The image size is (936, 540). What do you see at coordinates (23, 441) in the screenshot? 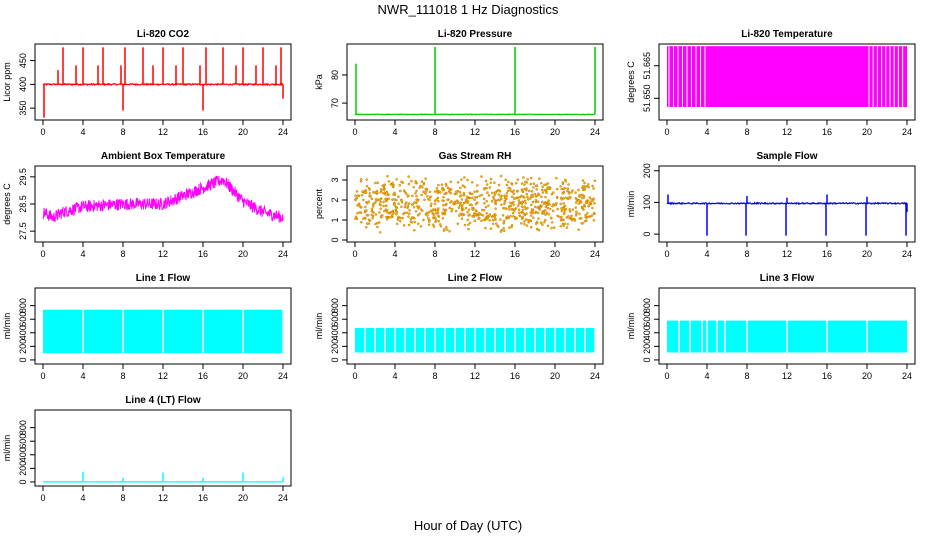
I see `y-tick-label: 600` at bounding box center [23, 441].